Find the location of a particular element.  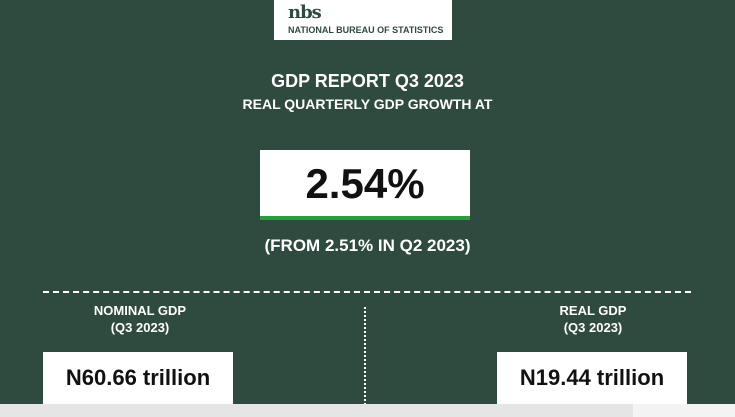

real-gdp-box: N19.44 trillion is located at coordinates (592, 378).